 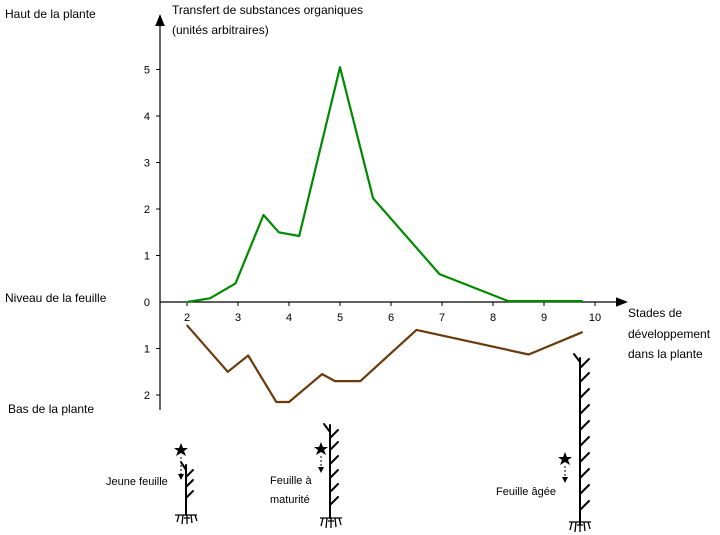 What do you see at coordinates (147, 71) in the screenshot?
I see `y-tick-label: 5` at bounding box center [147, 71].